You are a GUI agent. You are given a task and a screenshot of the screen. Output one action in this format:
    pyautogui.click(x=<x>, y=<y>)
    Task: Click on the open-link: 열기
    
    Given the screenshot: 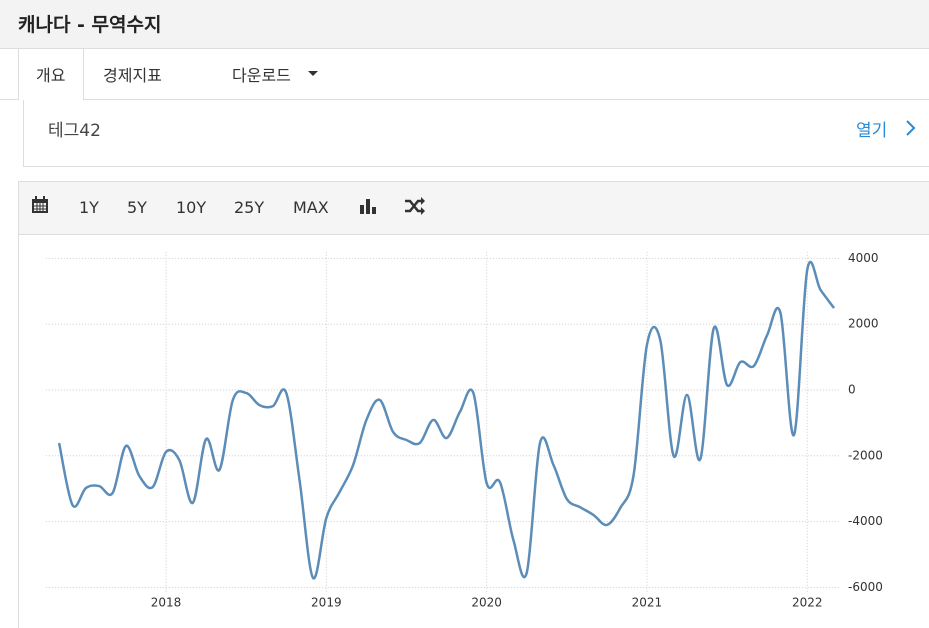 What is the action you would take?
    pyautogui.click(x=872, y=131)
    